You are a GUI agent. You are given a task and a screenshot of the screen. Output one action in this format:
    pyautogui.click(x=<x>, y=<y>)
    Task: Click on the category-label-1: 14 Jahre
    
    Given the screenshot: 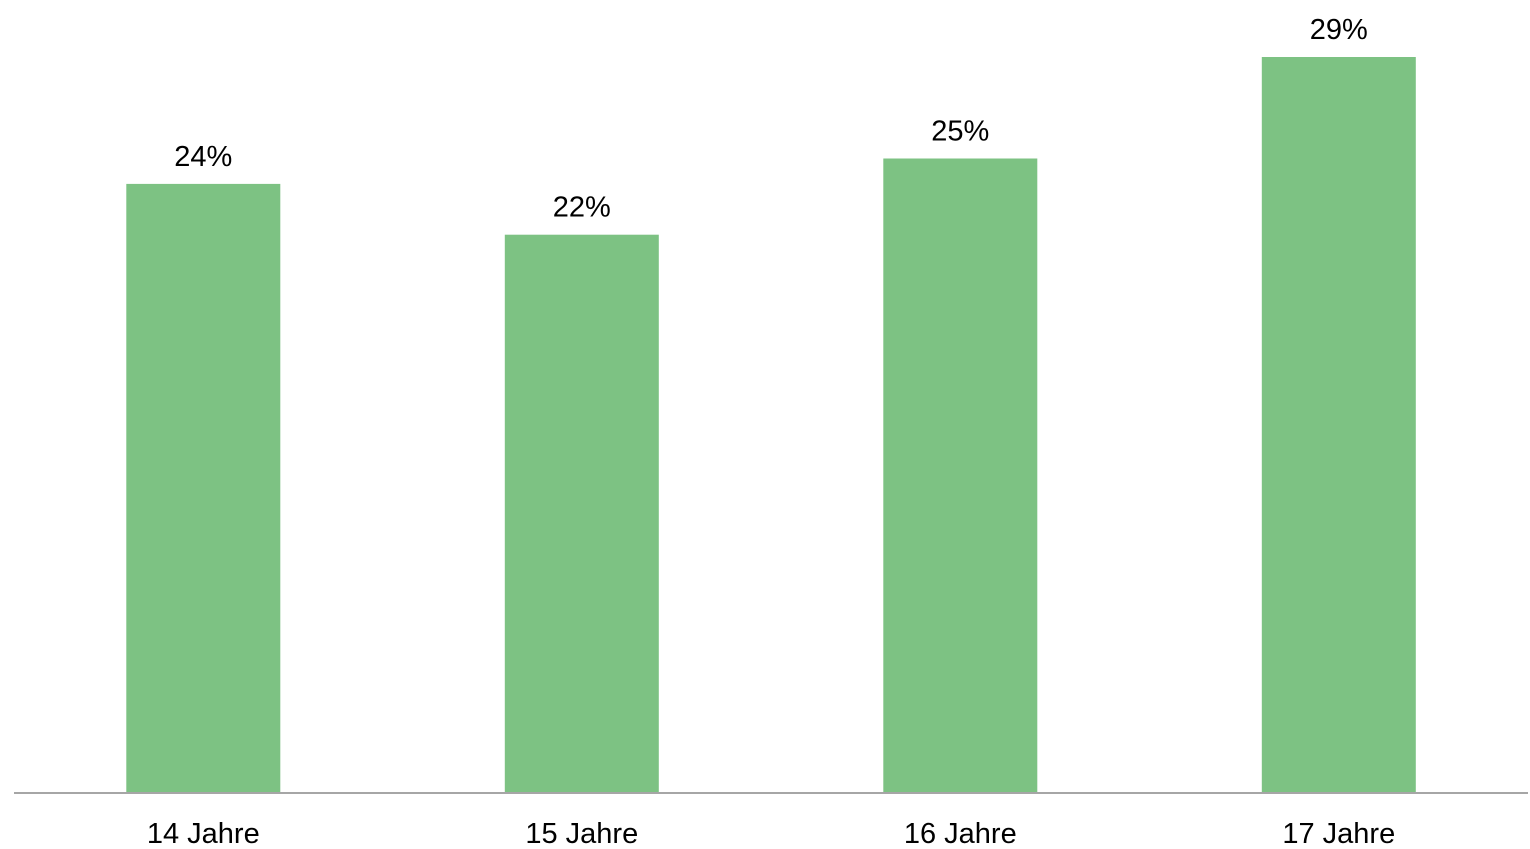 What is the action you would take?
    pyautogui.click(x=203, y=833)
    